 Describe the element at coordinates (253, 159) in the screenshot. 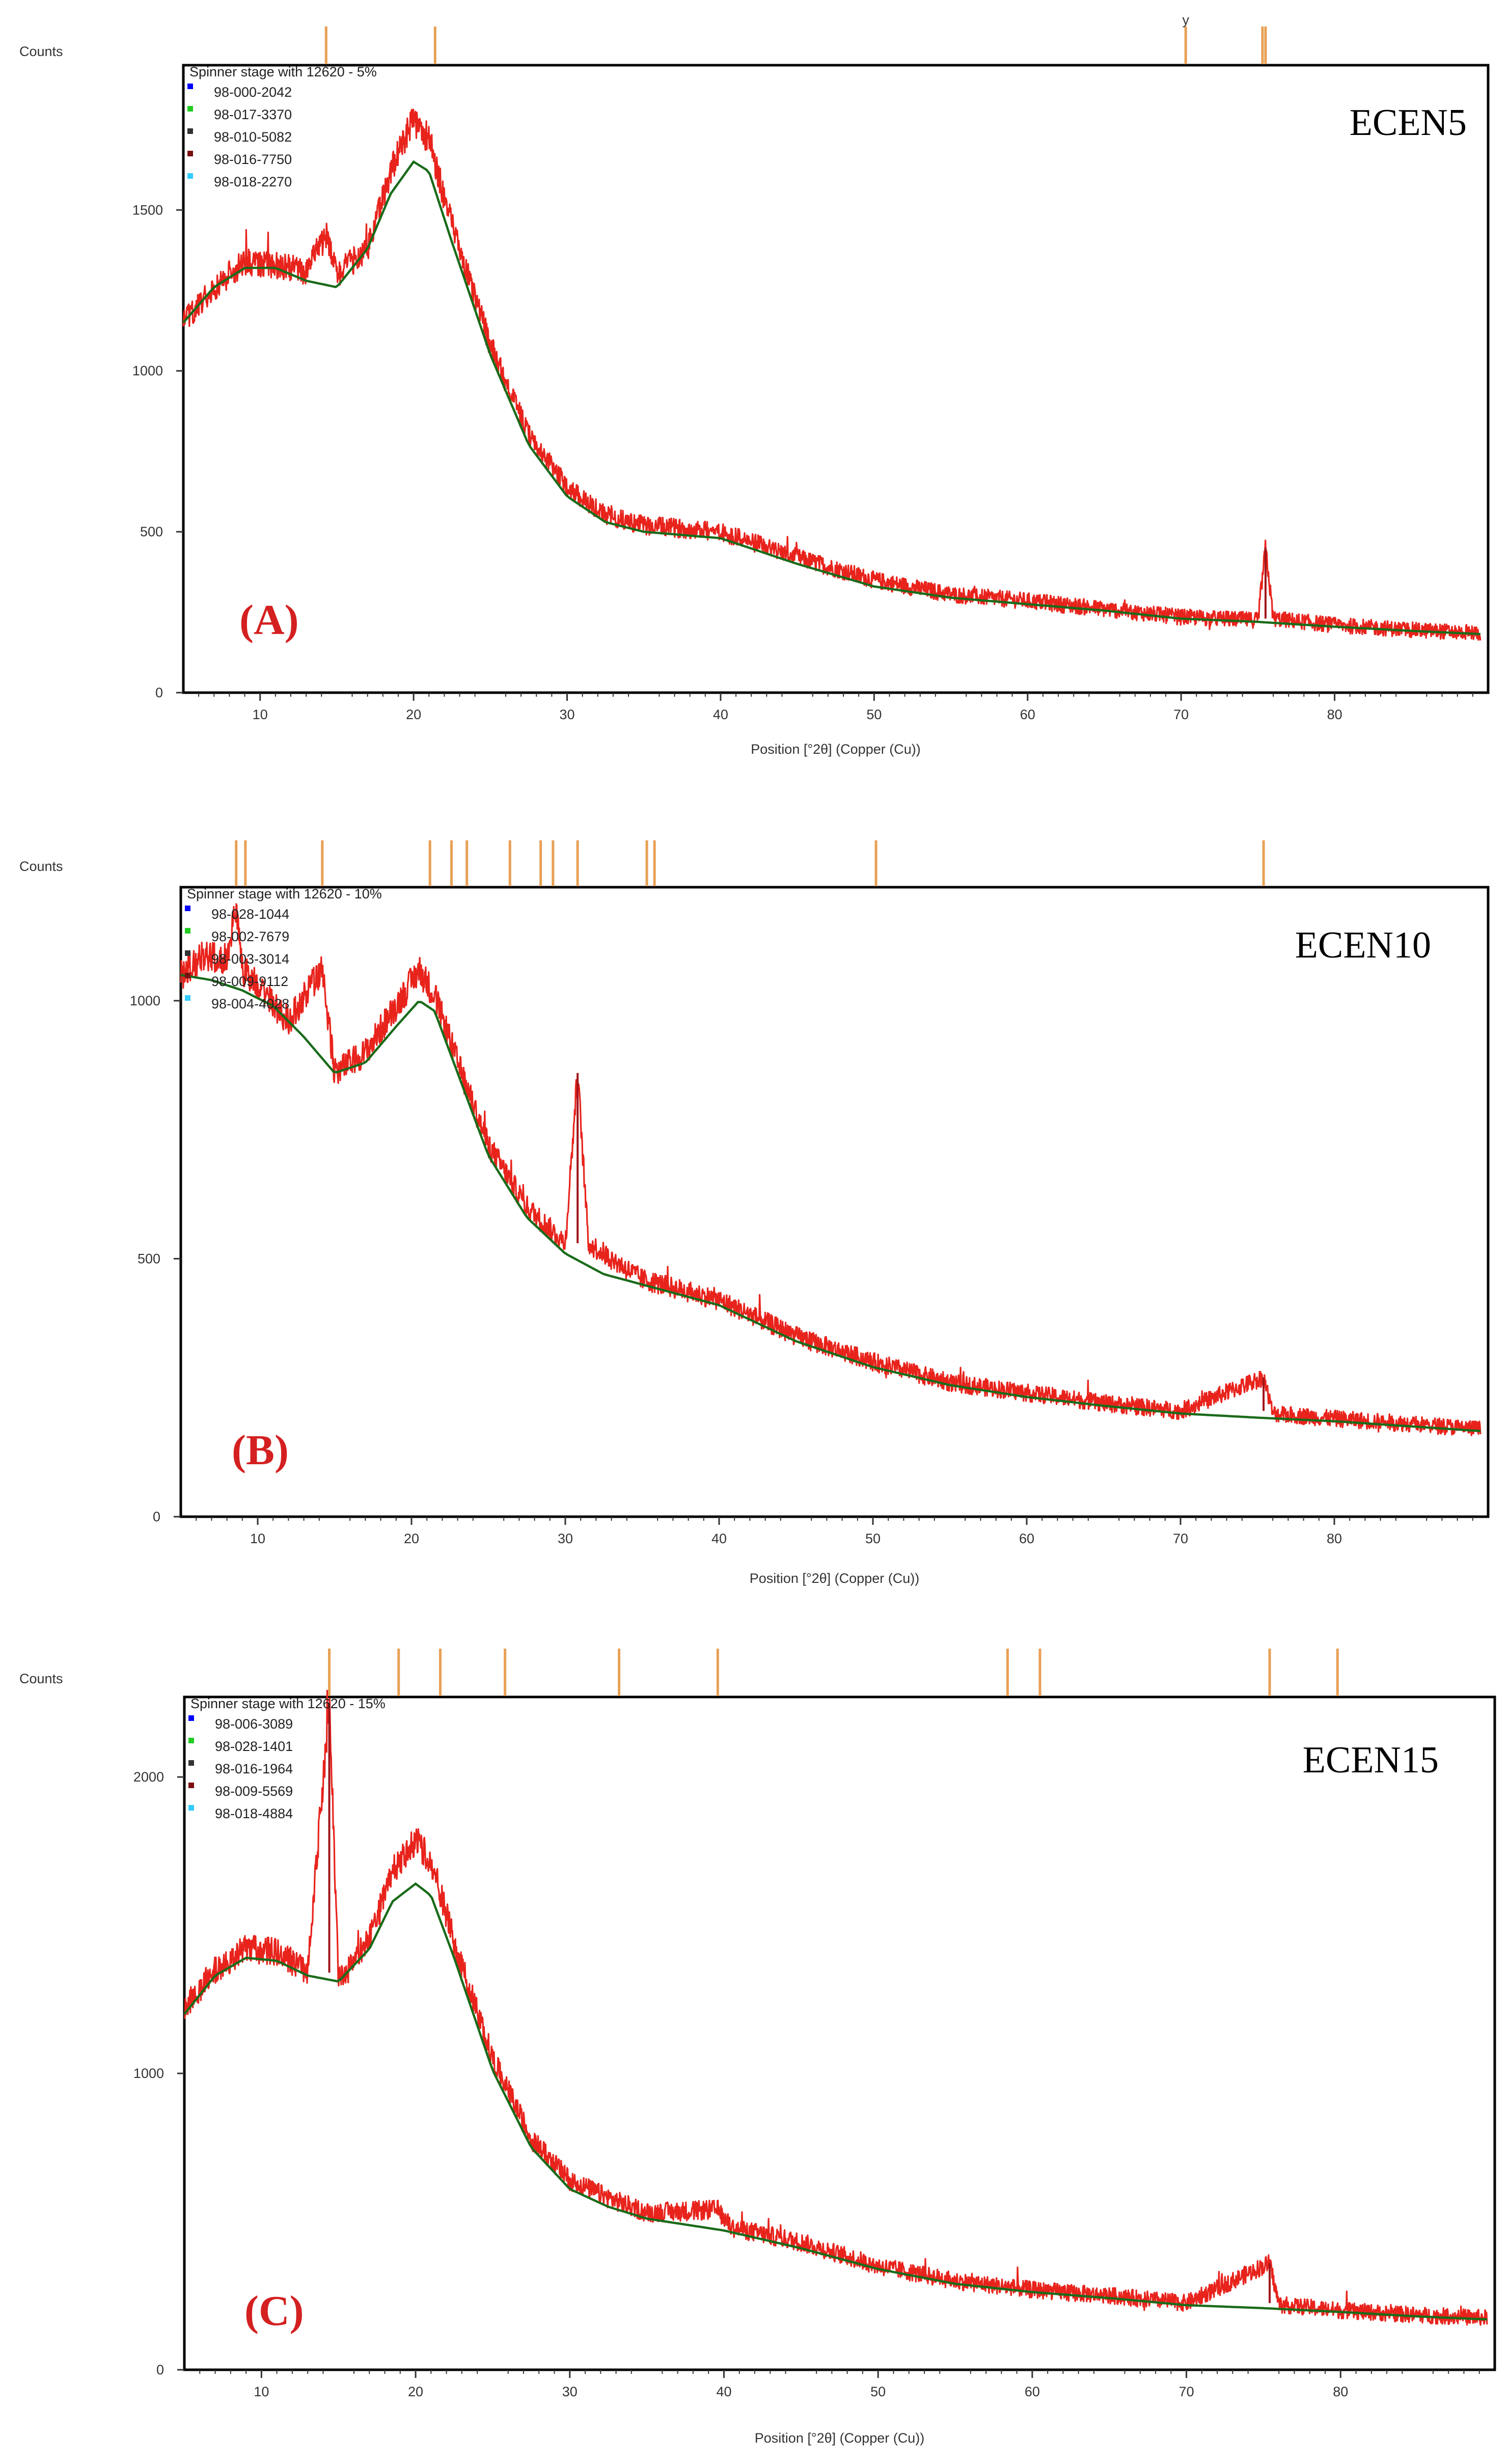

I see `legend-entry: 98-016-7750` at that location.